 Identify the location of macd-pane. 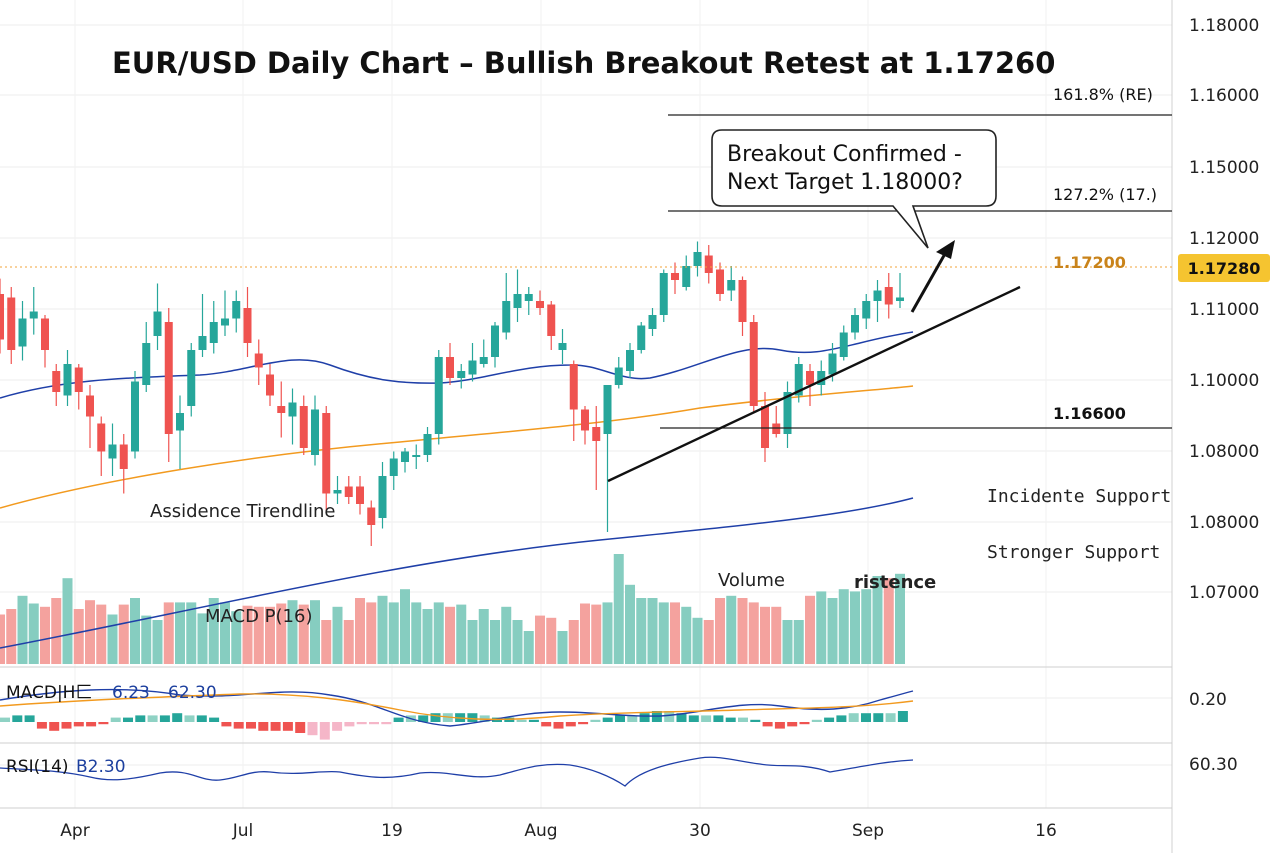
(454, 725).